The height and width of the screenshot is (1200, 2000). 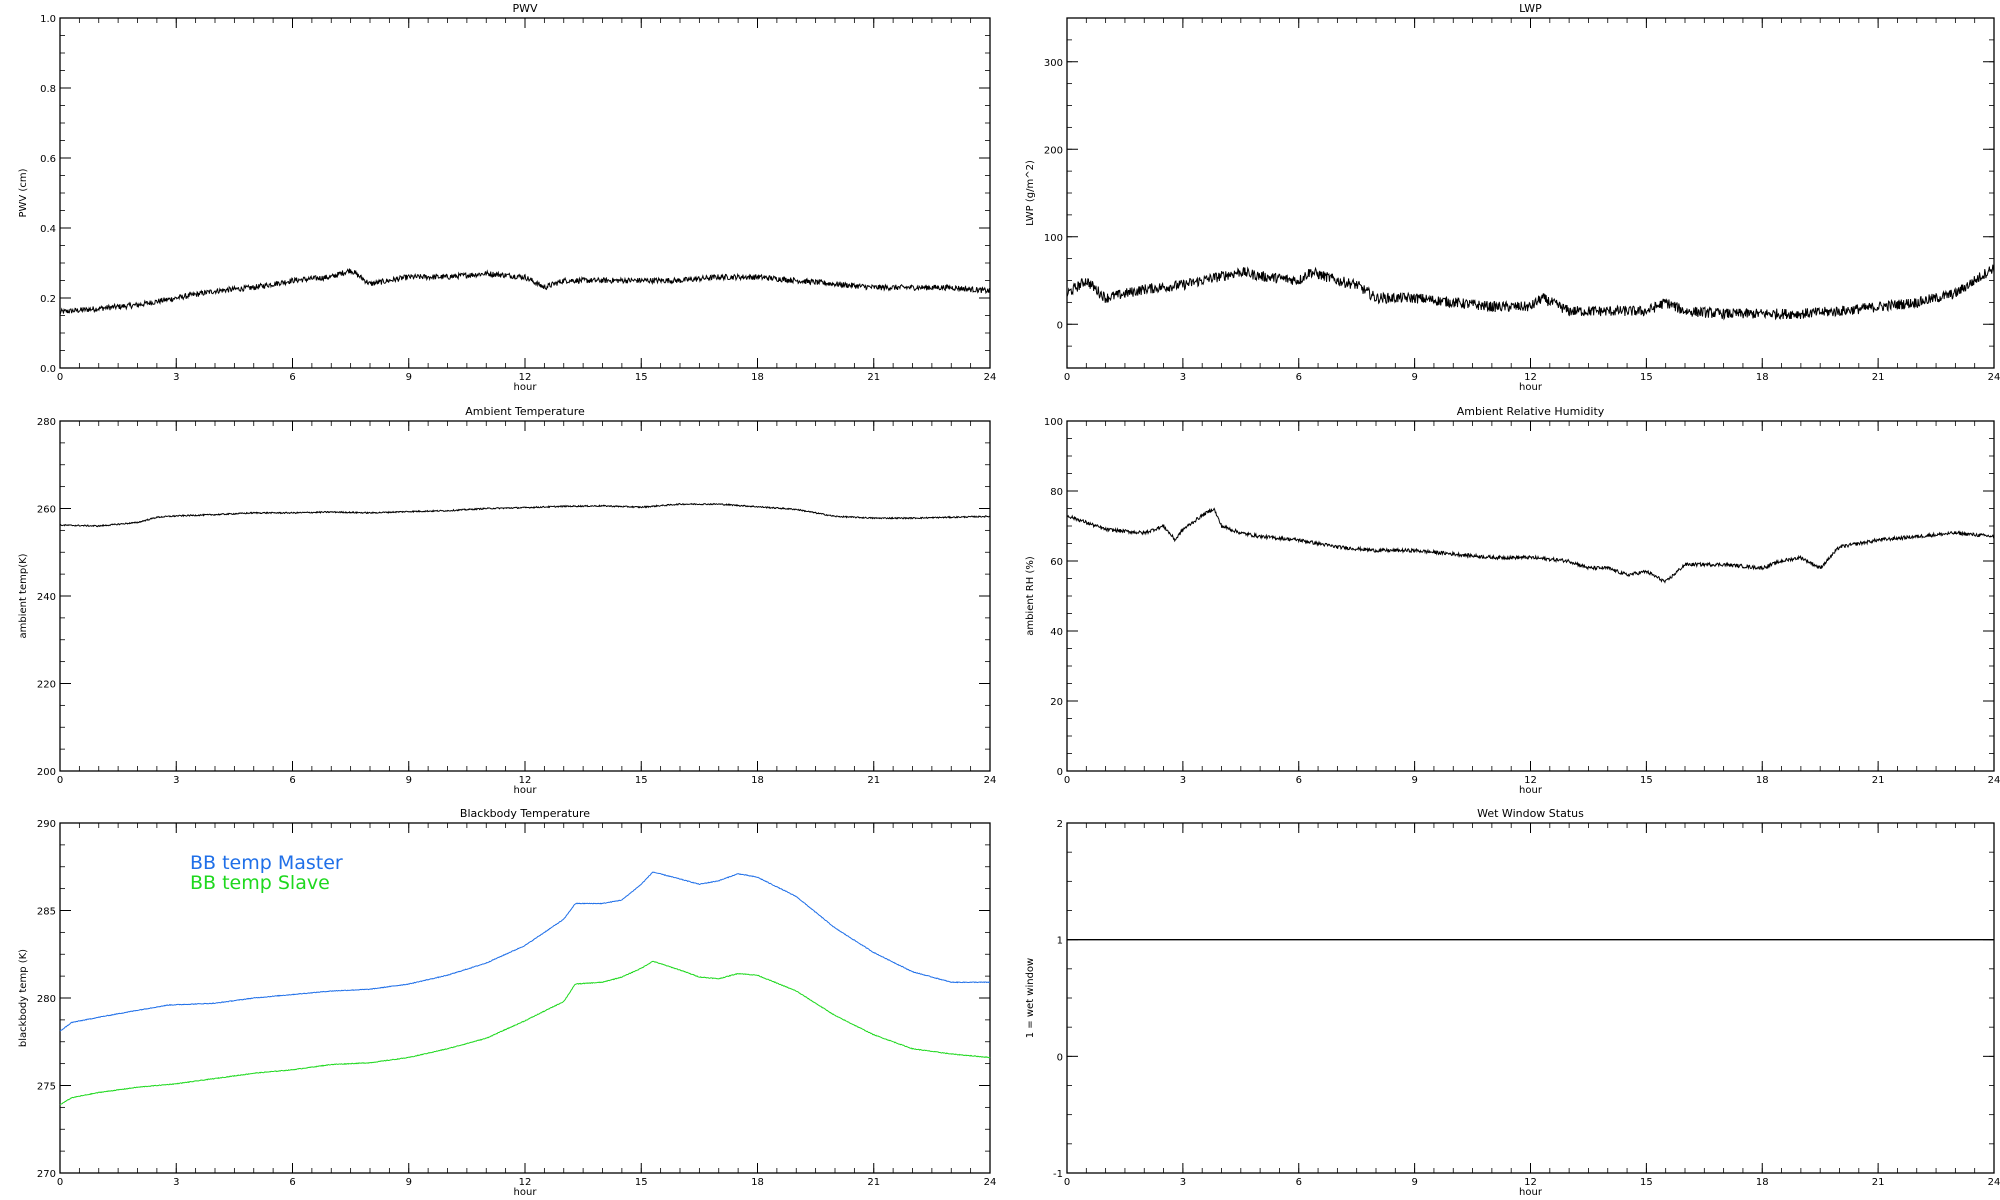 What do you see at coordinates (48, 19) in the screenshot?
I see `y-tick-label: 1.0` at bounding box center [48, 19].